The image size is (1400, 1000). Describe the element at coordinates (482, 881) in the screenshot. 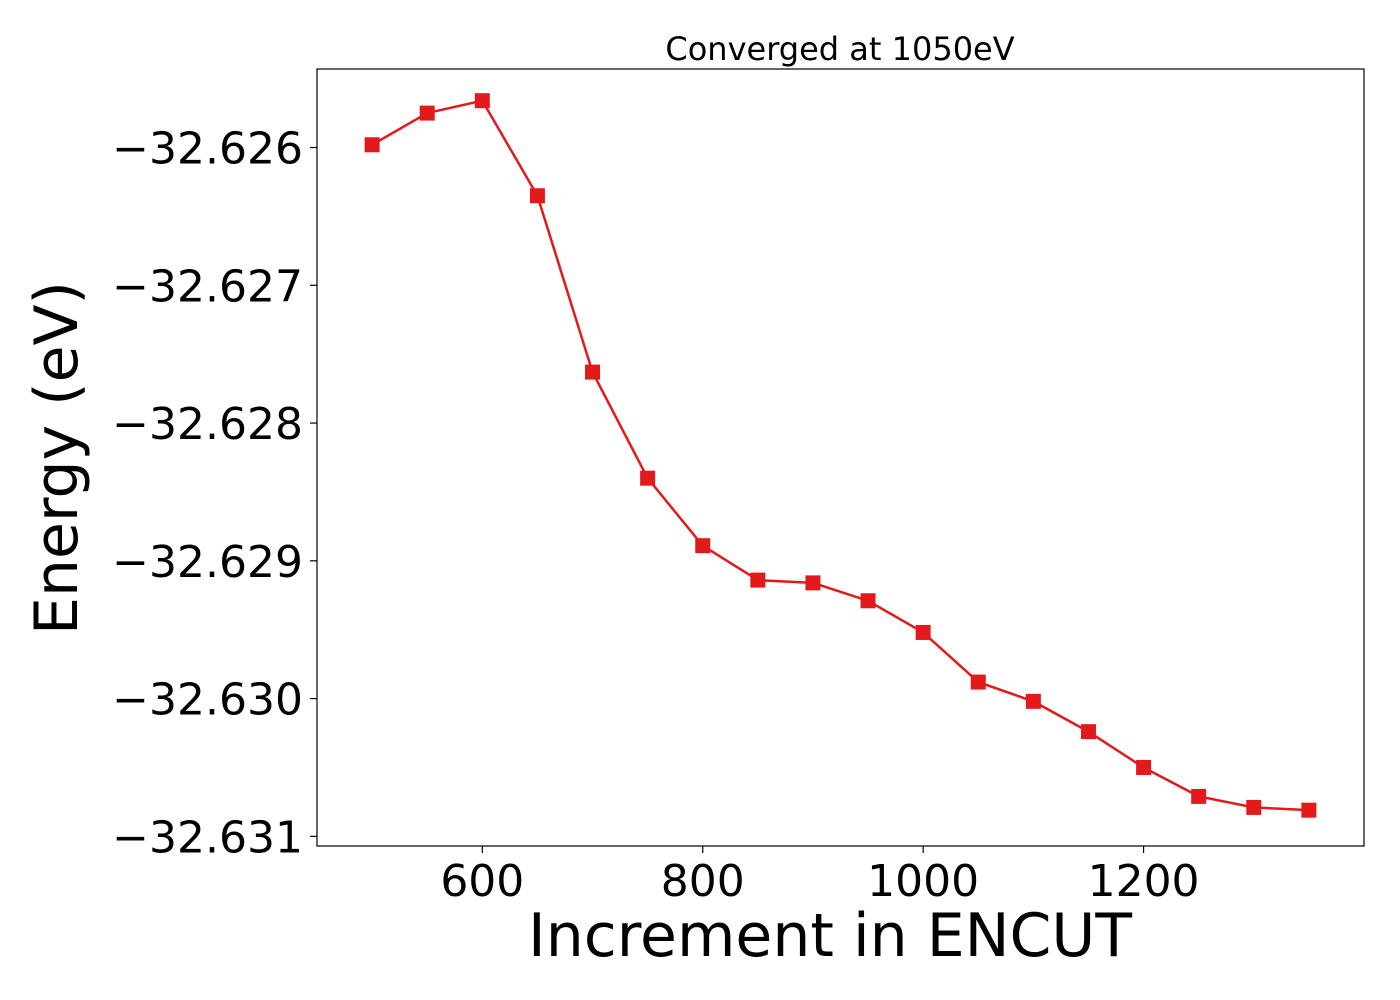

I see `x-tick-label: 600` at that location.